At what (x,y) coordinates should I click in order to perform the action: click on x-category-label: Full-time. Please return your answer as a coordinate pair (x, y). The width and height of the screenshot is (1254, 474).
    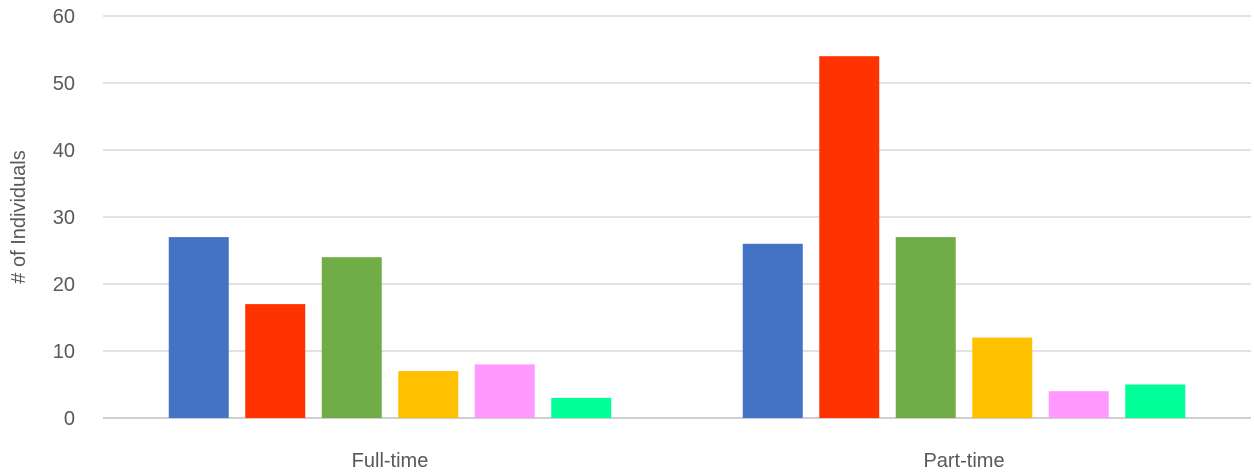
    Looking at the image, I should click on (390, 461).